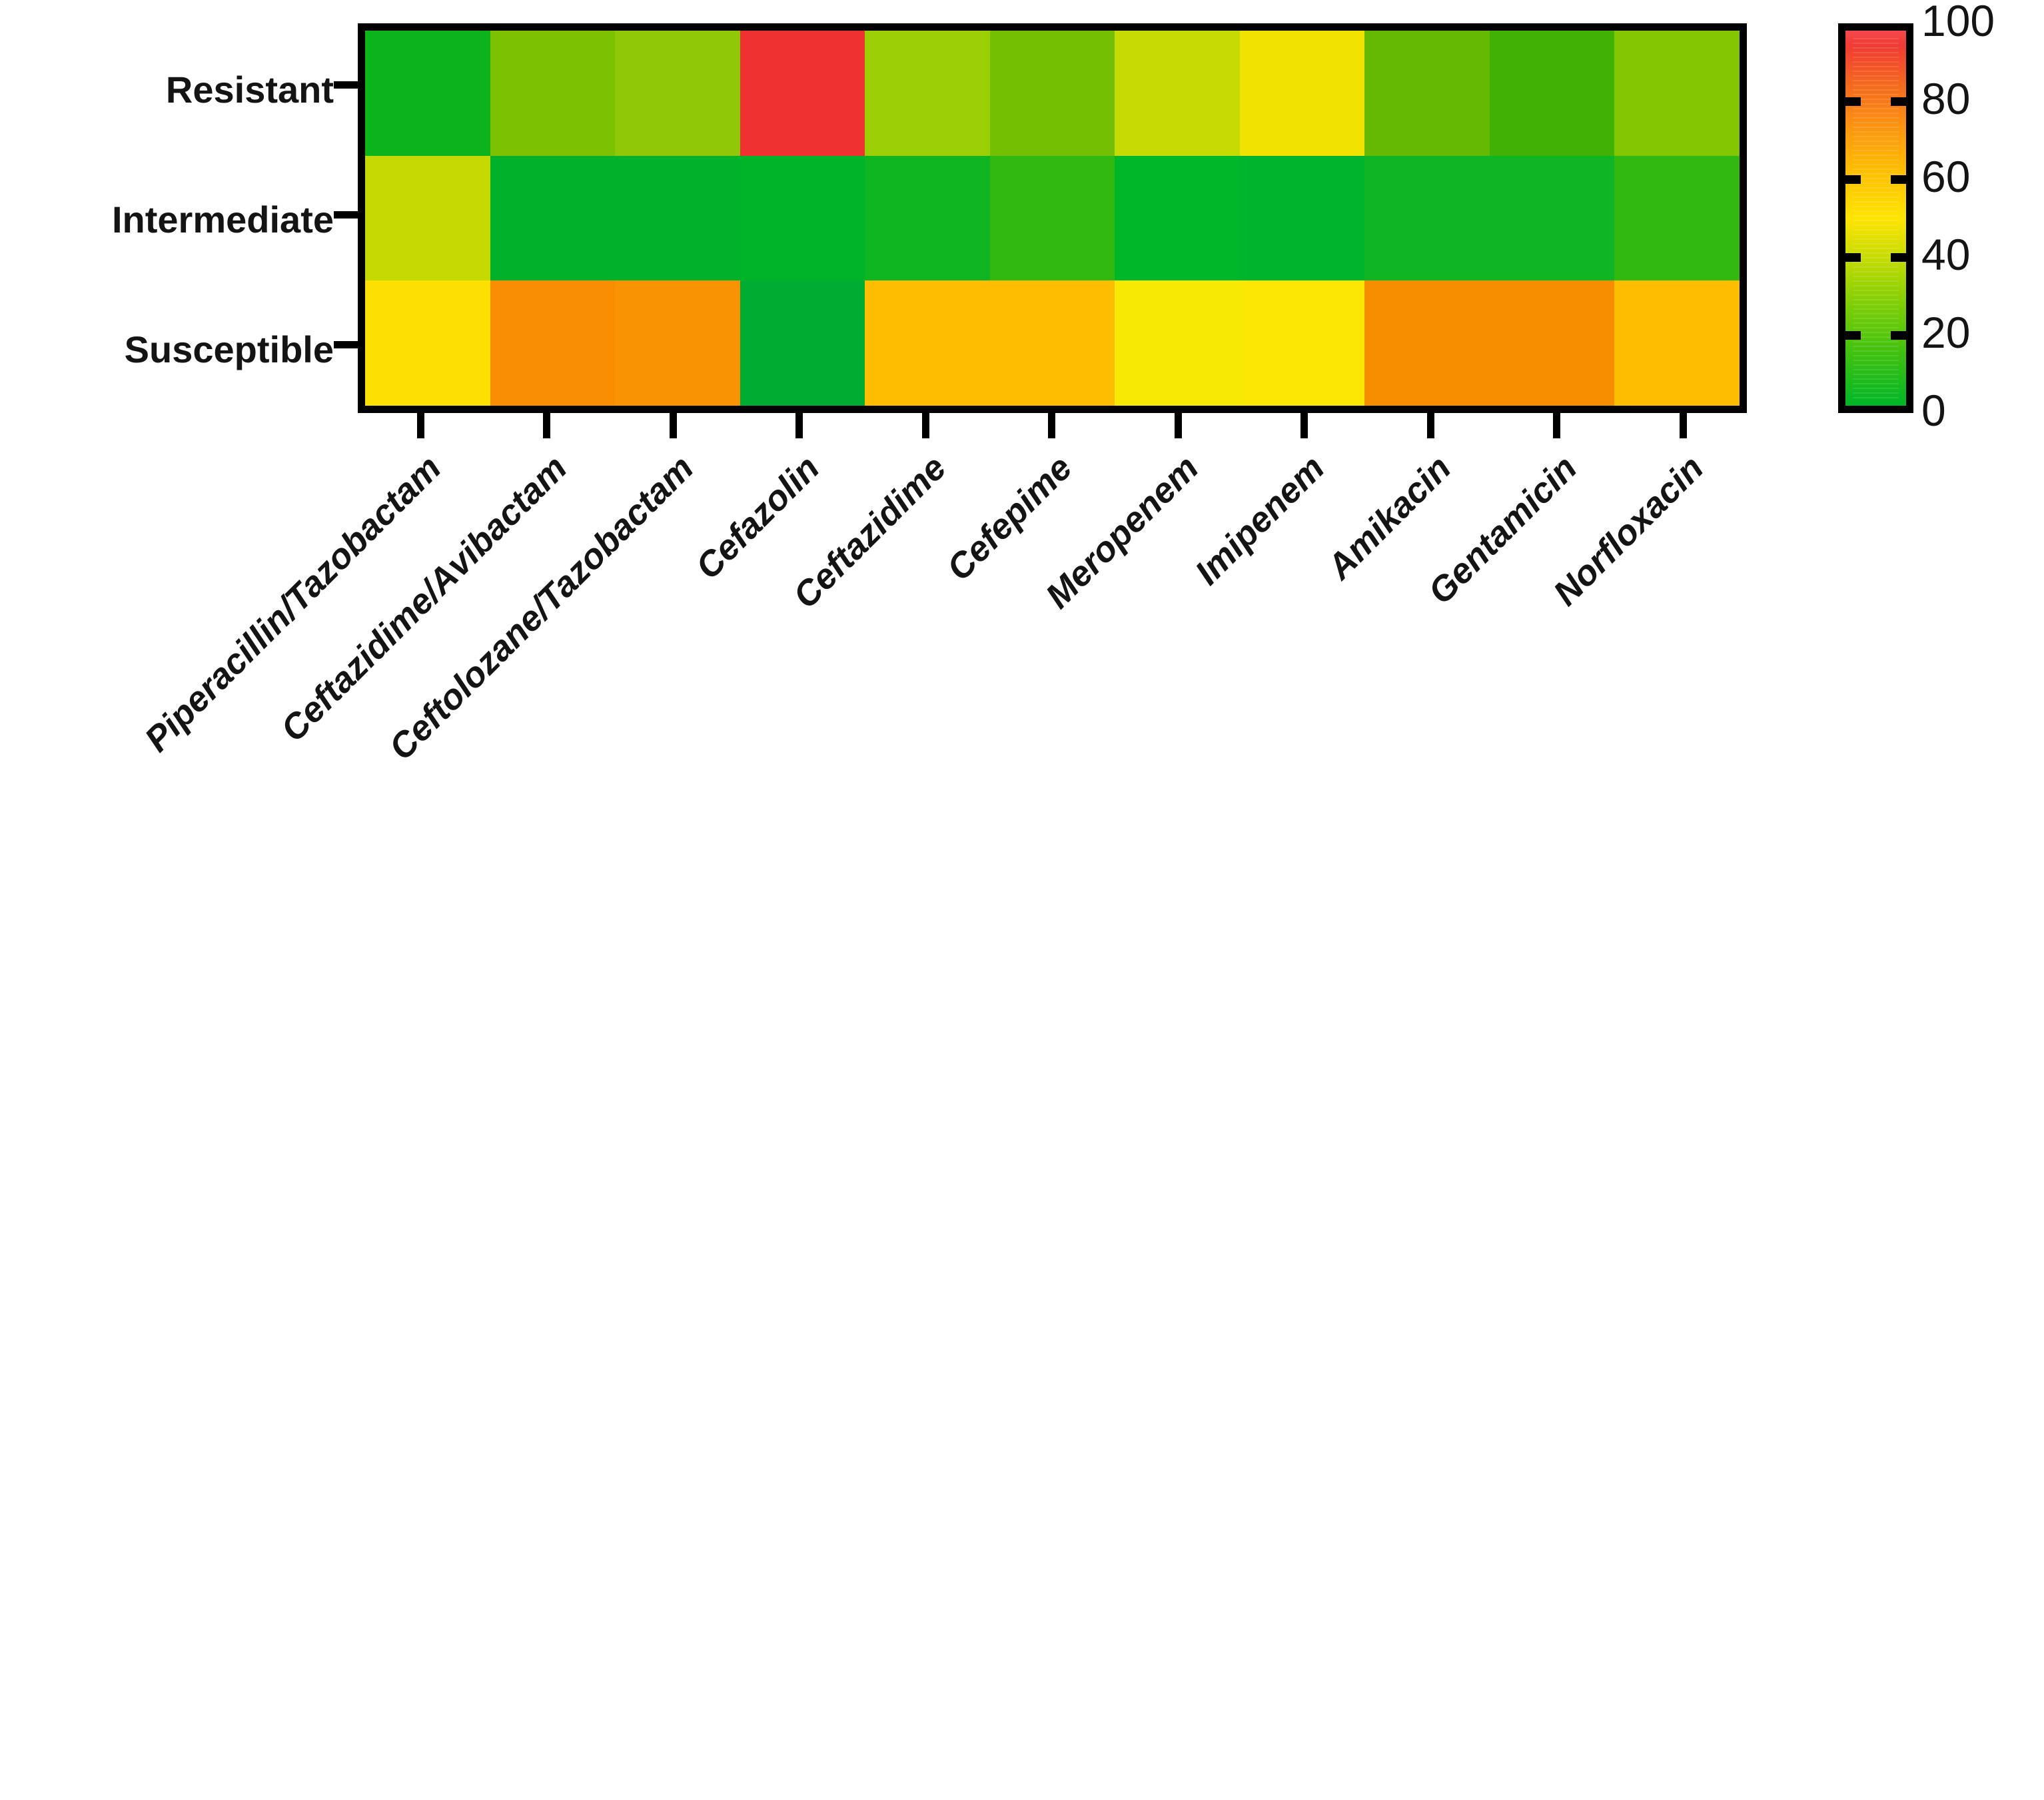 The width and height of the screenshot is (2044, 1800). Describe the element at coordinates (346, 85) in the screenshot. I see `y-tick-resistant` at that location.